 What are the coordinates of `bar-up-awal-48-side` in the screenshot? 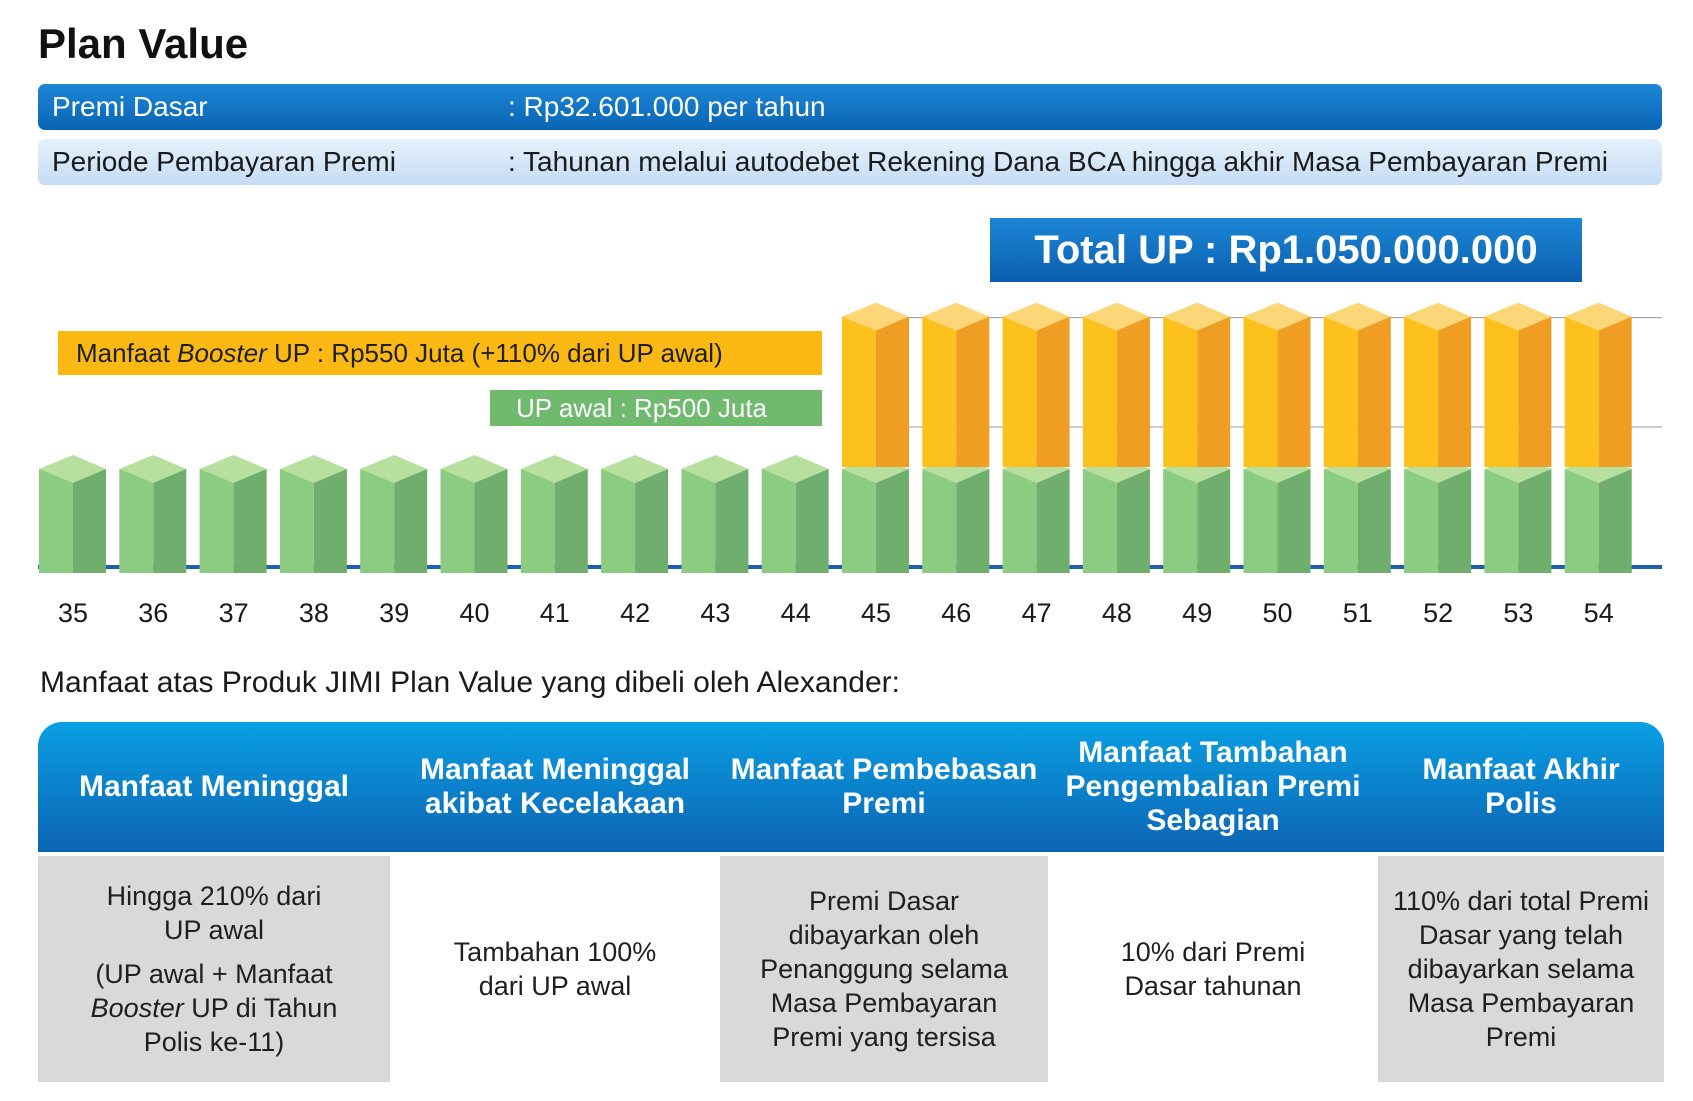 It's located at (1133, 521).